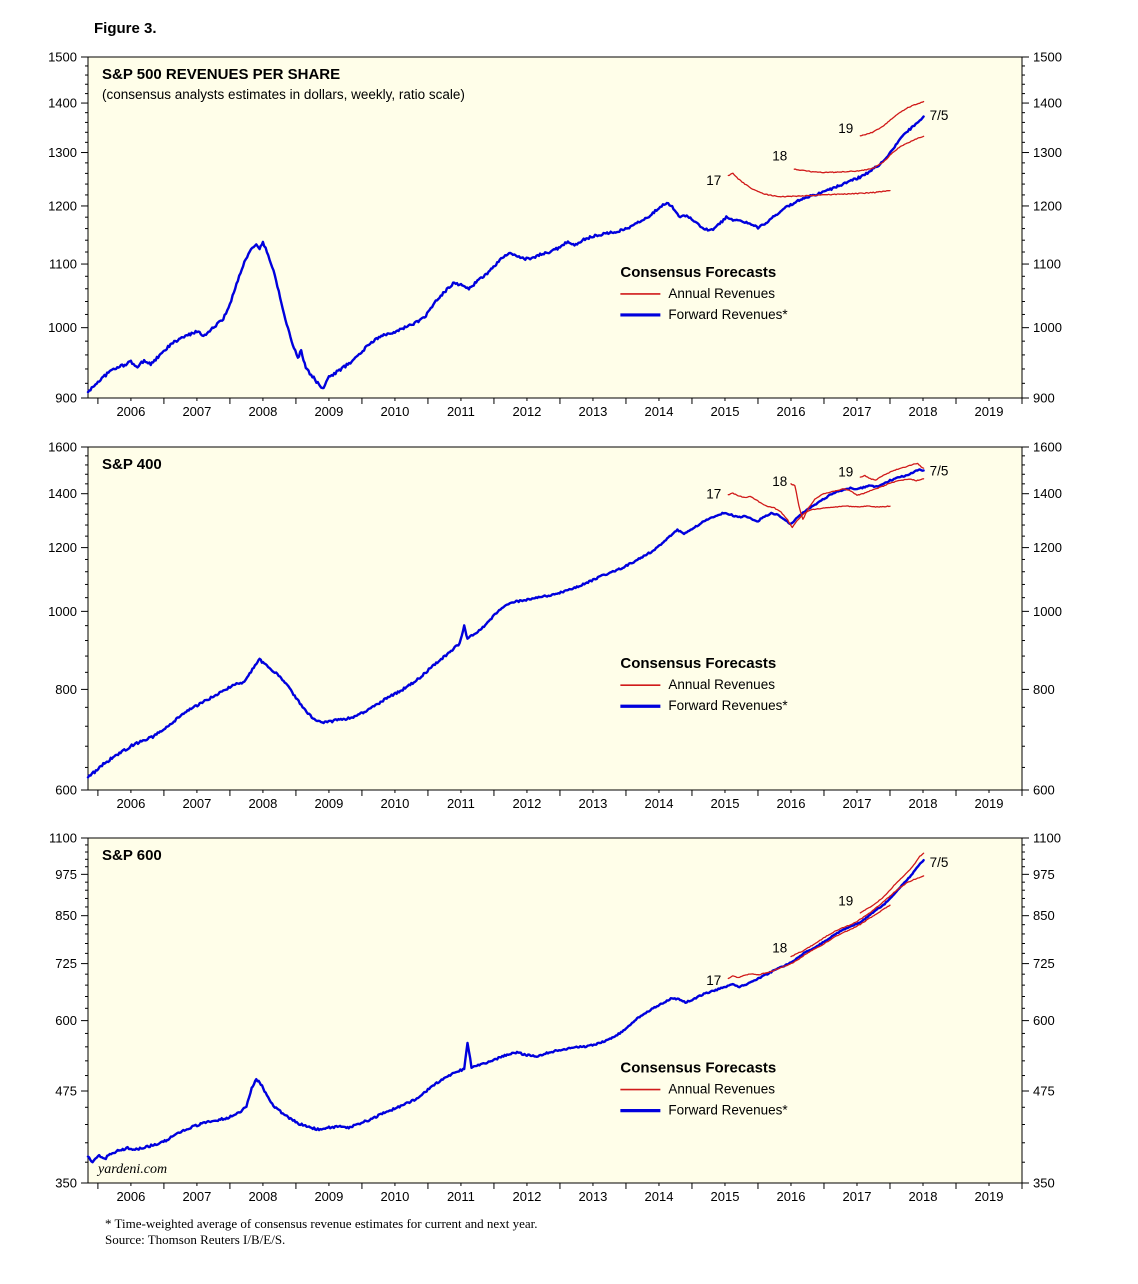 Image resolution: width=1138 pixels, height=1284 pixels. What do you see at coordinates (728, 1110) in the screenshot?
I see `legend-label-forward: Forward Revenues*` at bounding box center [728, 1110].